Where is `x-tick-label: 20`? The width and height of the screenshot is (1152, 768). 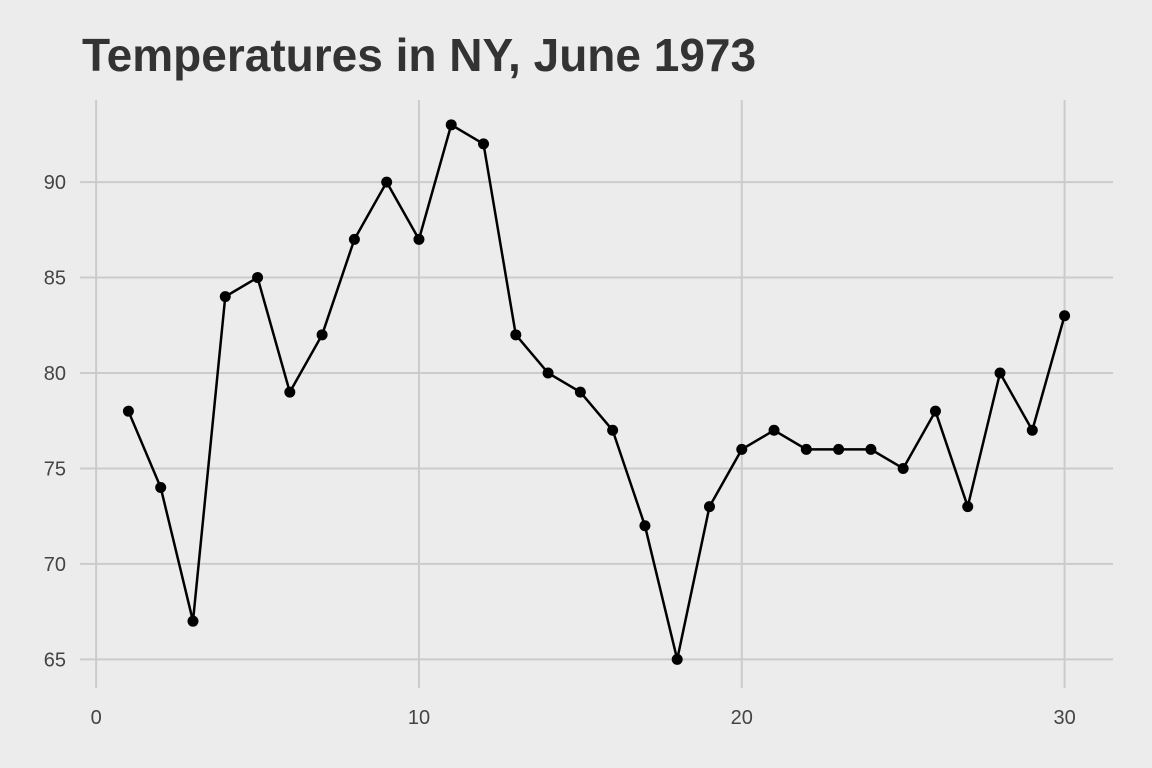 x-tick-label: 20 is located at coordinates (742, 718).